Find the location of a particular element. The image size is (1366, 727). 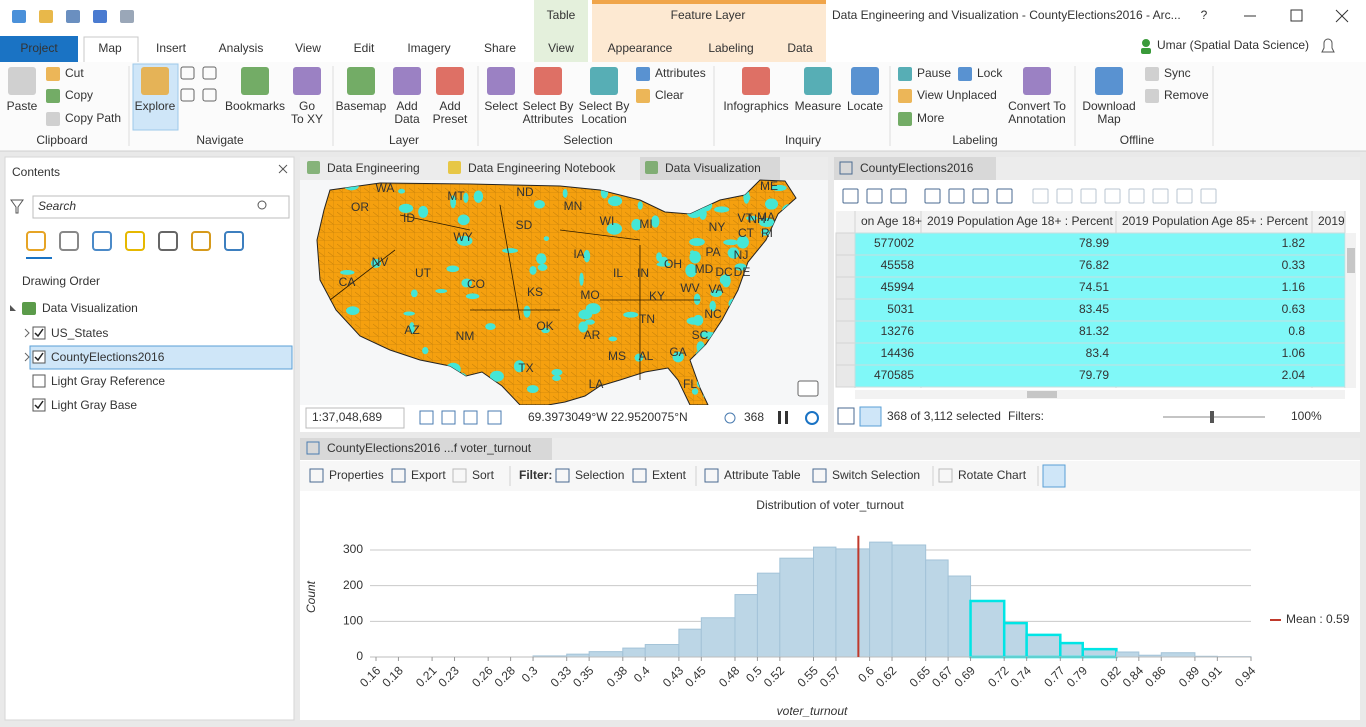

ribbon-button: Annotation is located at coordinates (1036, 119).